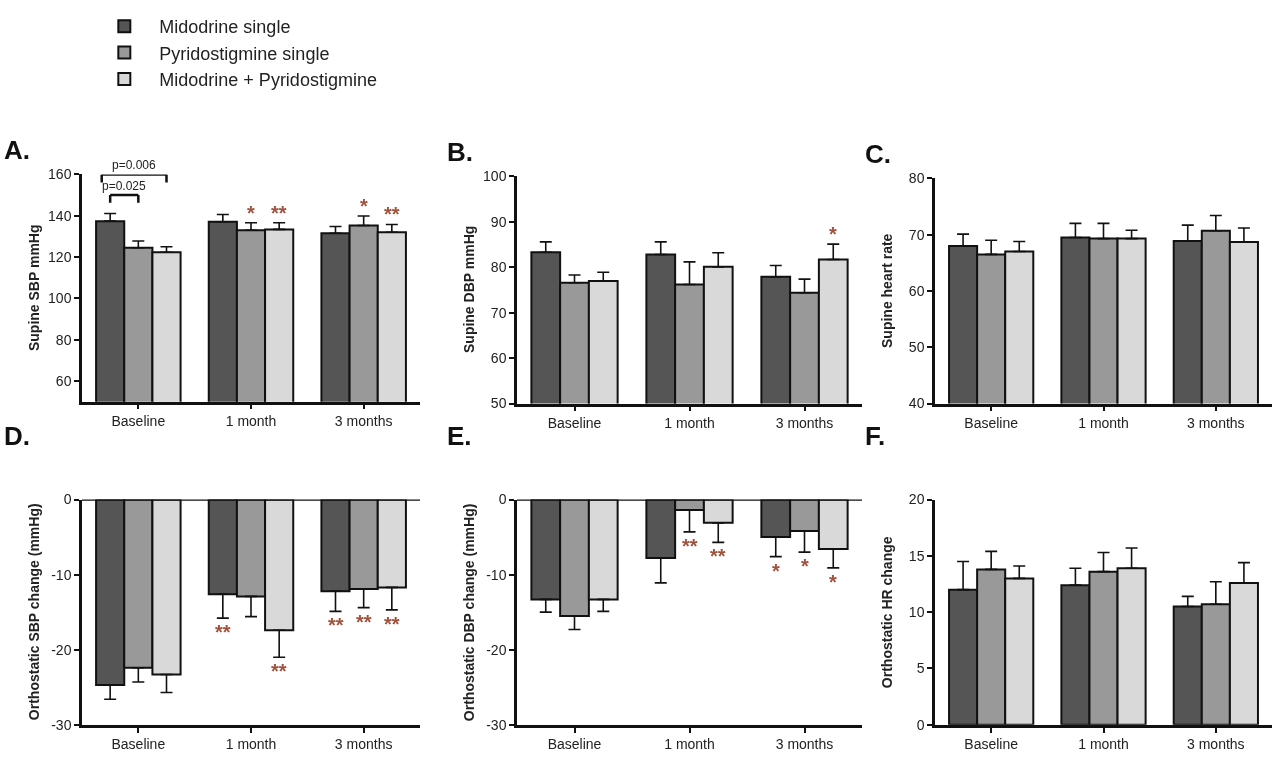 The width and height of the screenshot is (1276, 769). I want to click on legend-label: Midodrine + Pyridostigmine, so click(268, 80).